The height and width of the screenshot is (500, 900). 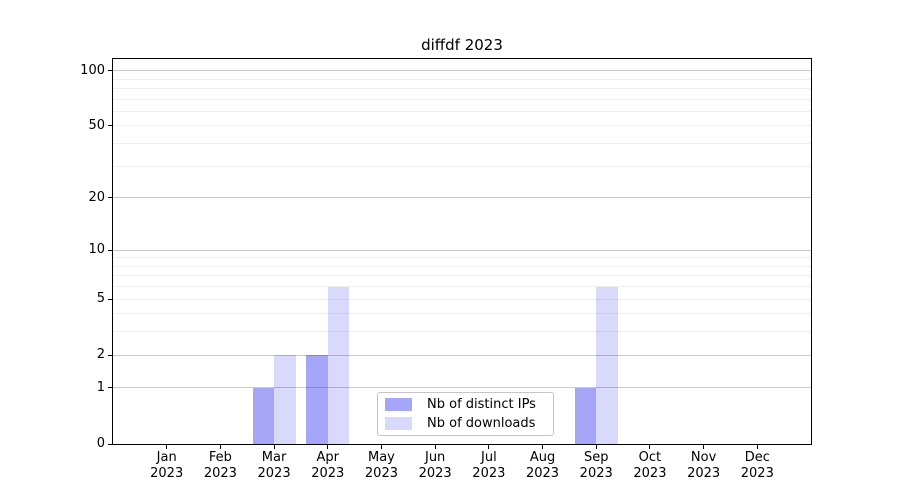 What do you see at coordinates (462, 45) in the screenshot?
I see `chart-title: diffdf 2023` at bounding box center [462, 45].